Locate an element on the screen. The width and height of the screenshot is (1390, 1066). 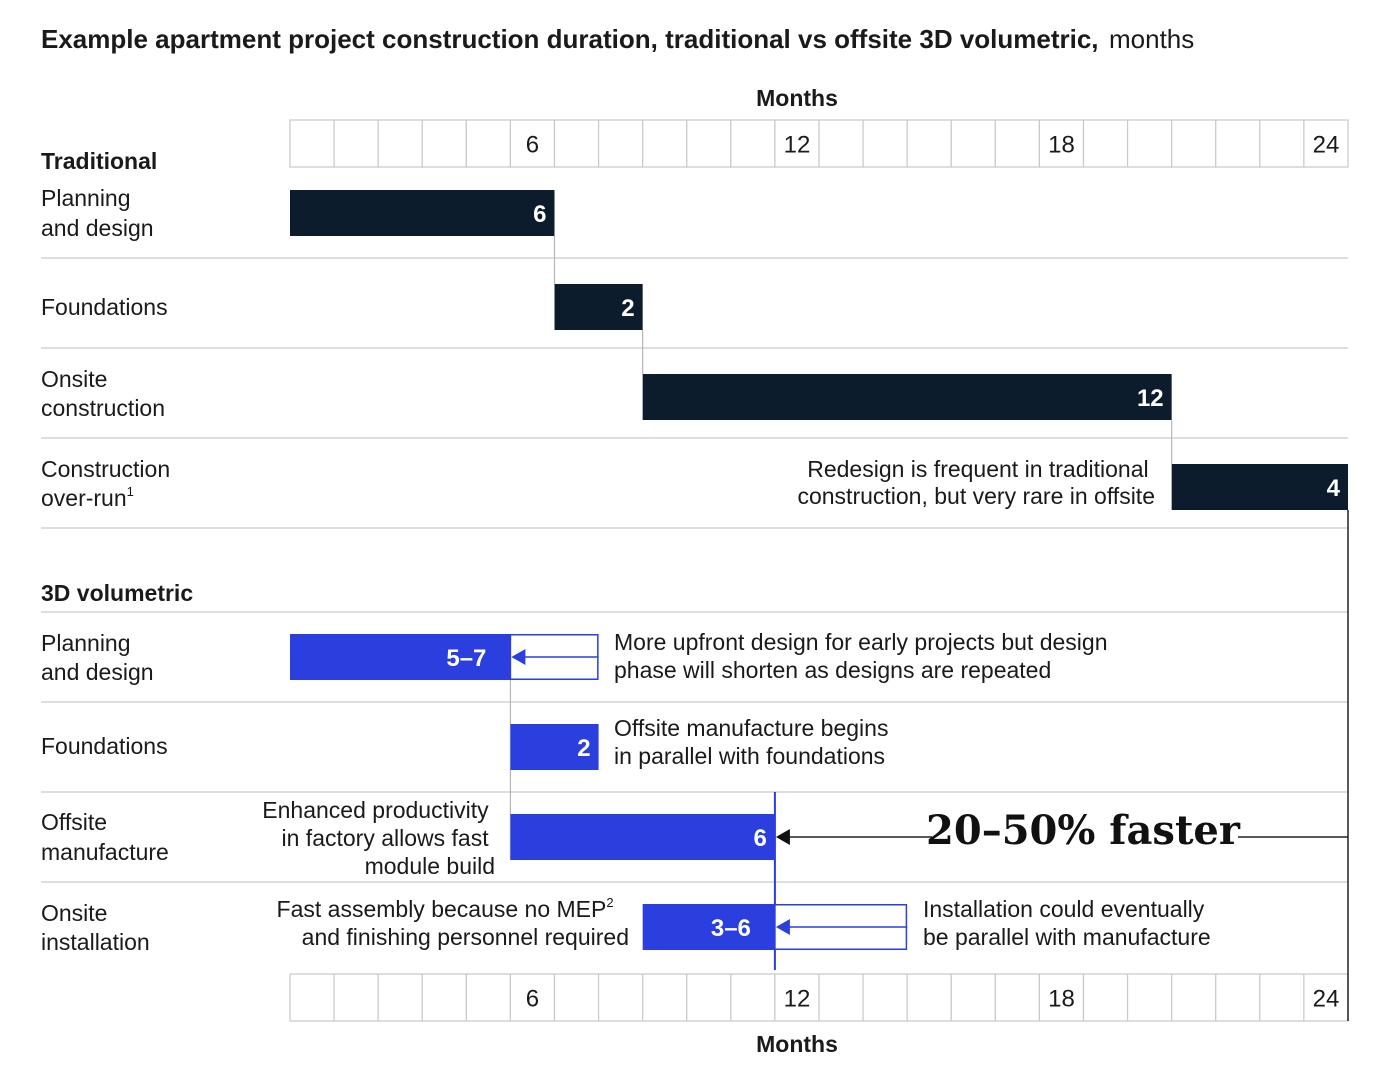
axis-title-top: Months is located at coordinates (797, 98).